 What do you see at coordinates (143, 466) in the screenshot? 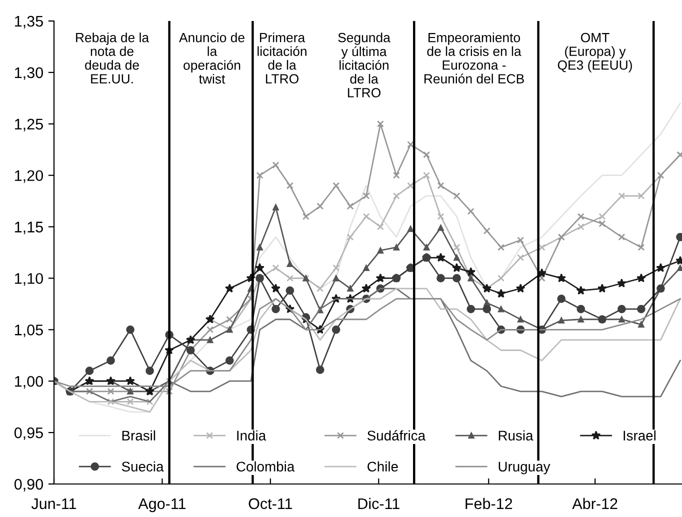
I see `legend-label: Suecia` at bounding box center [143, 466].